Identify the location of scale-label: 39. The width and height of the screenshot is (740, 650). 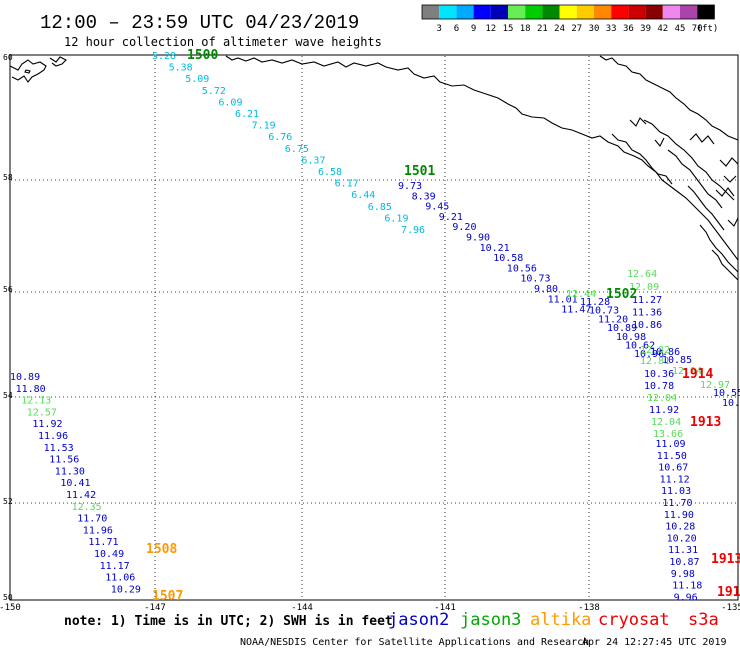
(645, 29).